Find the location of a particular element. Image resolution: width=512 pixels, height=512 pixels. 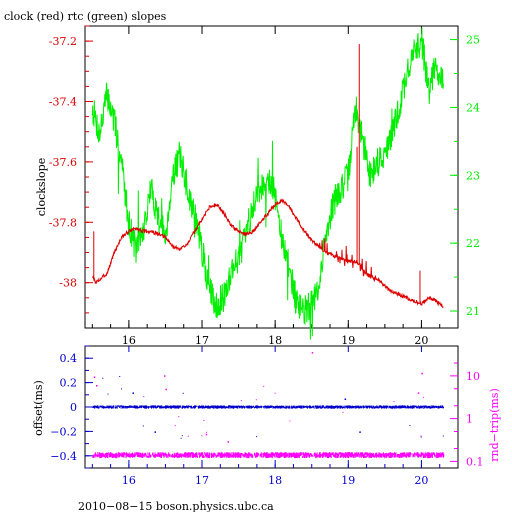

offset-axis-tick-label: 0 is located at coordinates (73, 407).